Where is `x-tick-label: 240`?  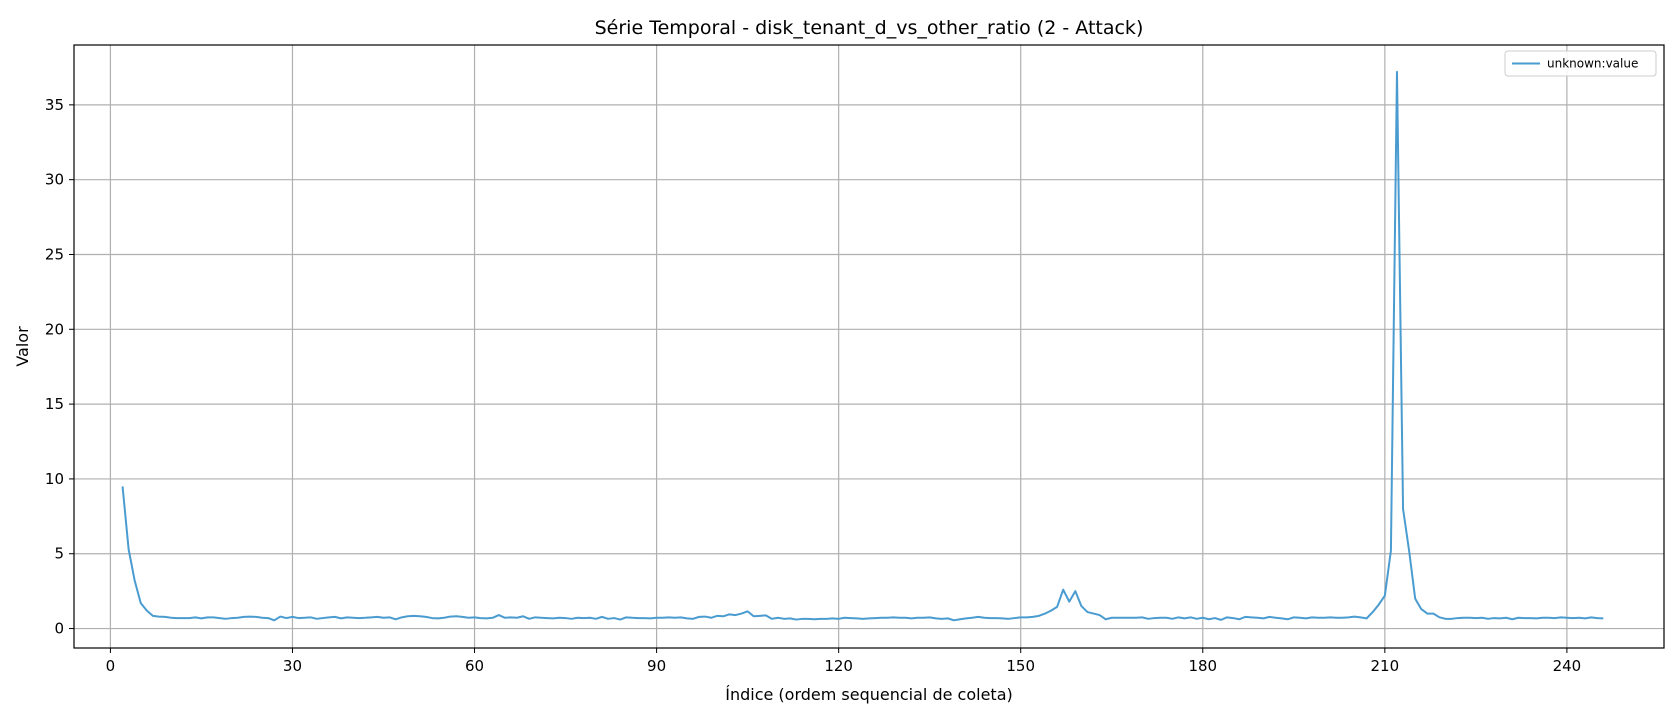
x-tick-label: 240 is located at coordinates (1567, 666).